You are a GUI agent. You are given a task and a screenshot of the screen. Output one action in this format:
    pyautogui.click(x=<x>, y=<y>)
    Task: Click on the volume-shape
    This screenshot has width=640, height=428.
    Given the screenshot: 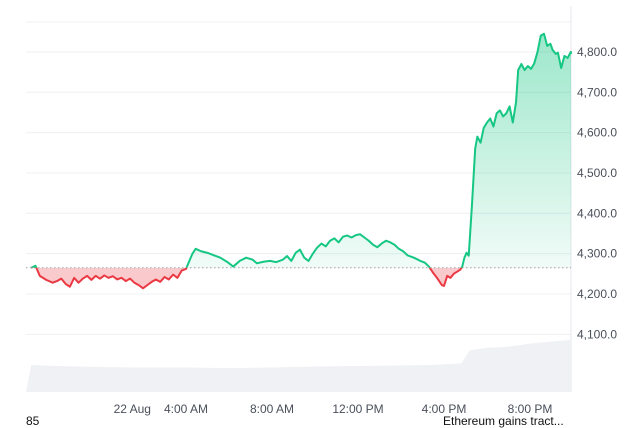 What is the action you would take?
    pyautogui.click(x=298, y=366)
    